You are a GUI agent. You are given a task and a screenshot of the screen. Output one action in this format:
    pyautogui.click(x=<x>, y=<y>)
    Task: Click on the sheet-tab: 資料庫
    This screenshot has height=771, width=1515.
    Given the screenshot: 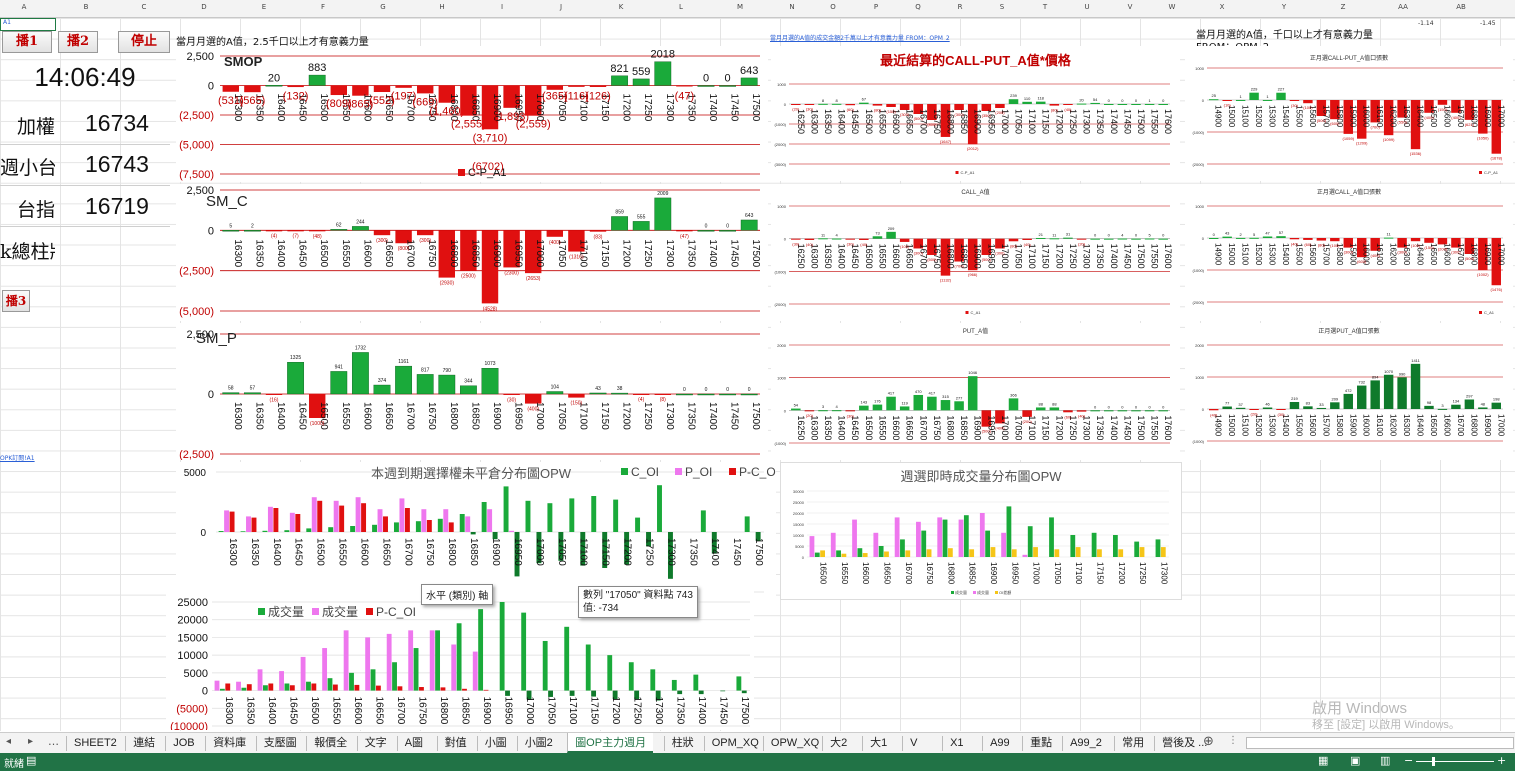 What is the action you would take?
    pyautogui.click(x=229, y=743)
    